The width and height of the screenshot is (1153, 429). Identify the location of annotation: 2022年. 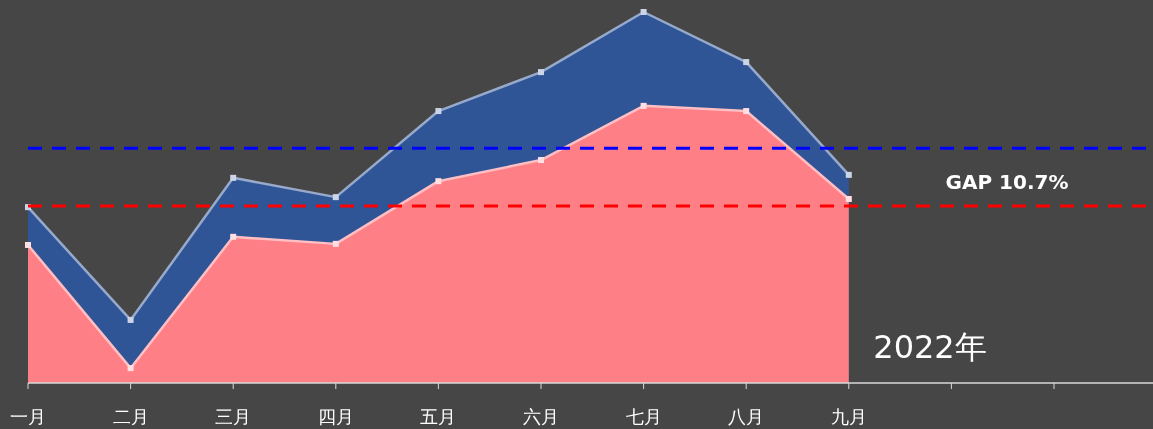
(930, 347).